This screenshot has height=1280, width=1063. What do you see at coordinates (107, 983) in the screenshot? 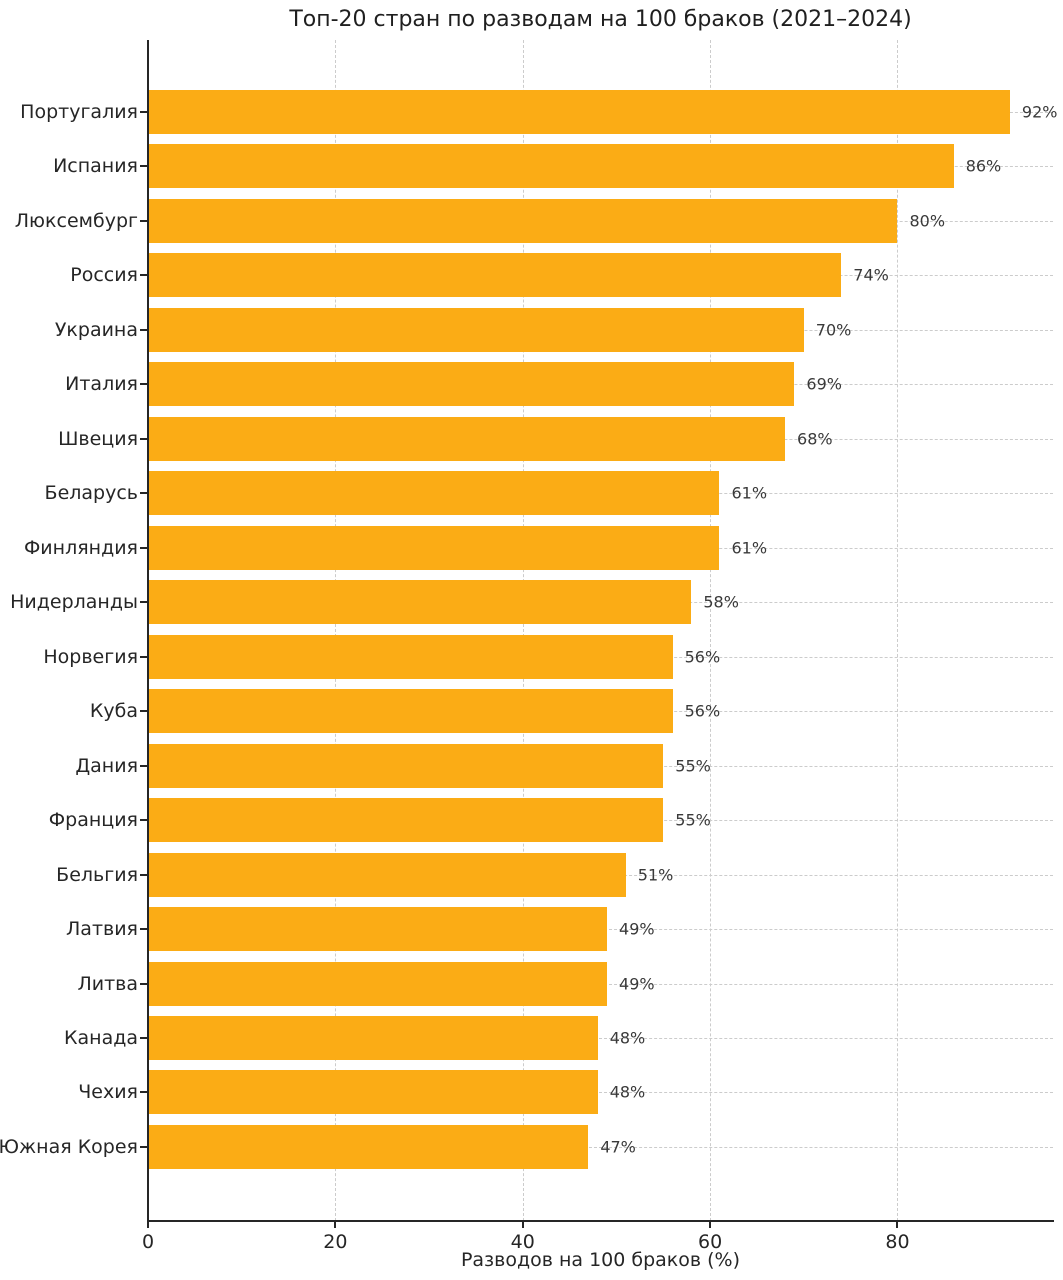
I see `category-label: Литва` at bounding box center [107, 983].